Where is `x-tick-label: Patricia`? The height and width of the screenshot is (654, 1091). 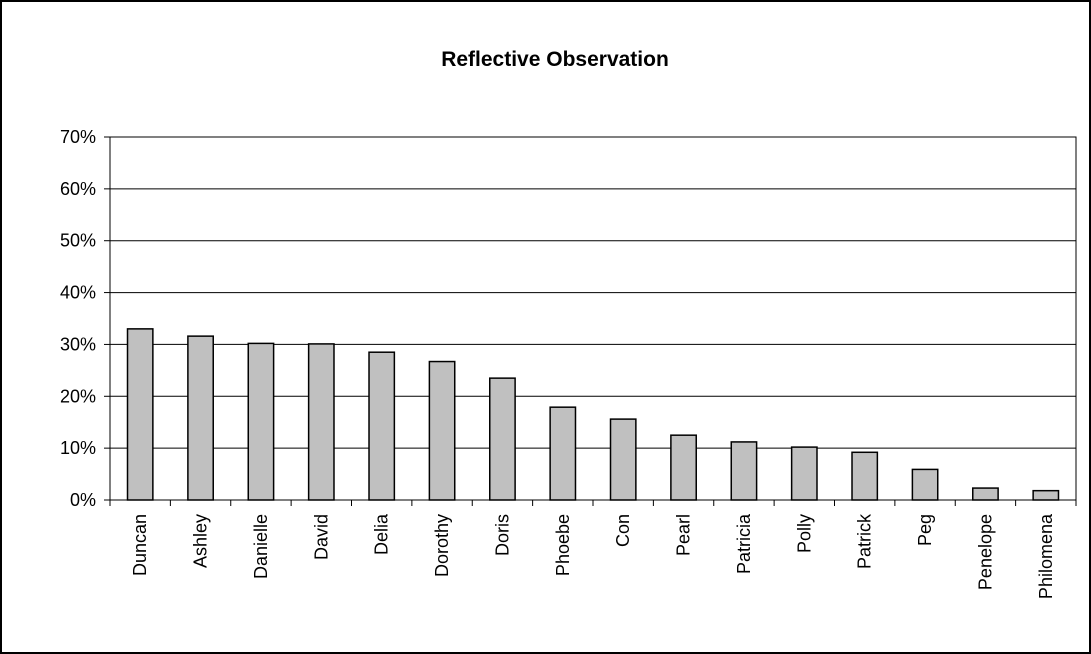 x-tick-label: Patricia is located at coordinates (744, 543).